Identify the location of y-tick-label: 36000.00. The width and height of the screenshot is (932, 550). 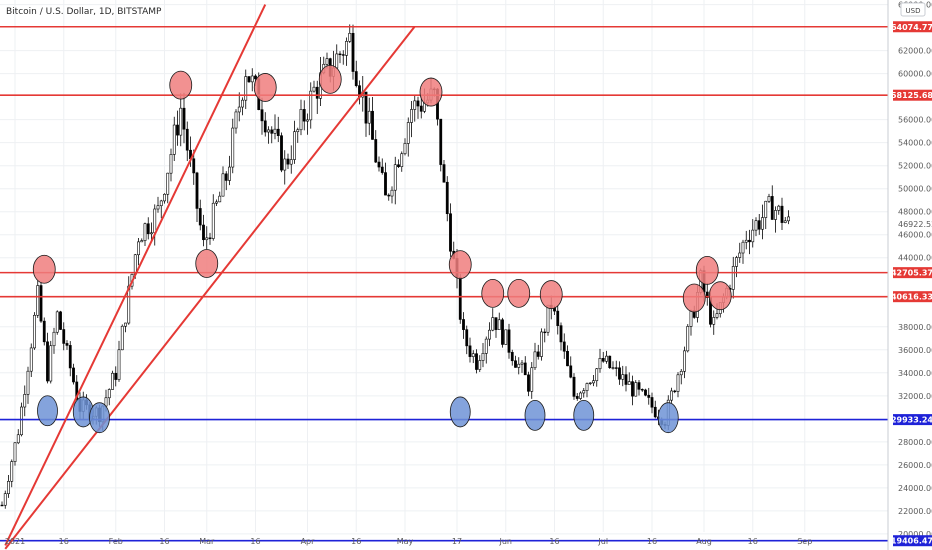
(915, 350).